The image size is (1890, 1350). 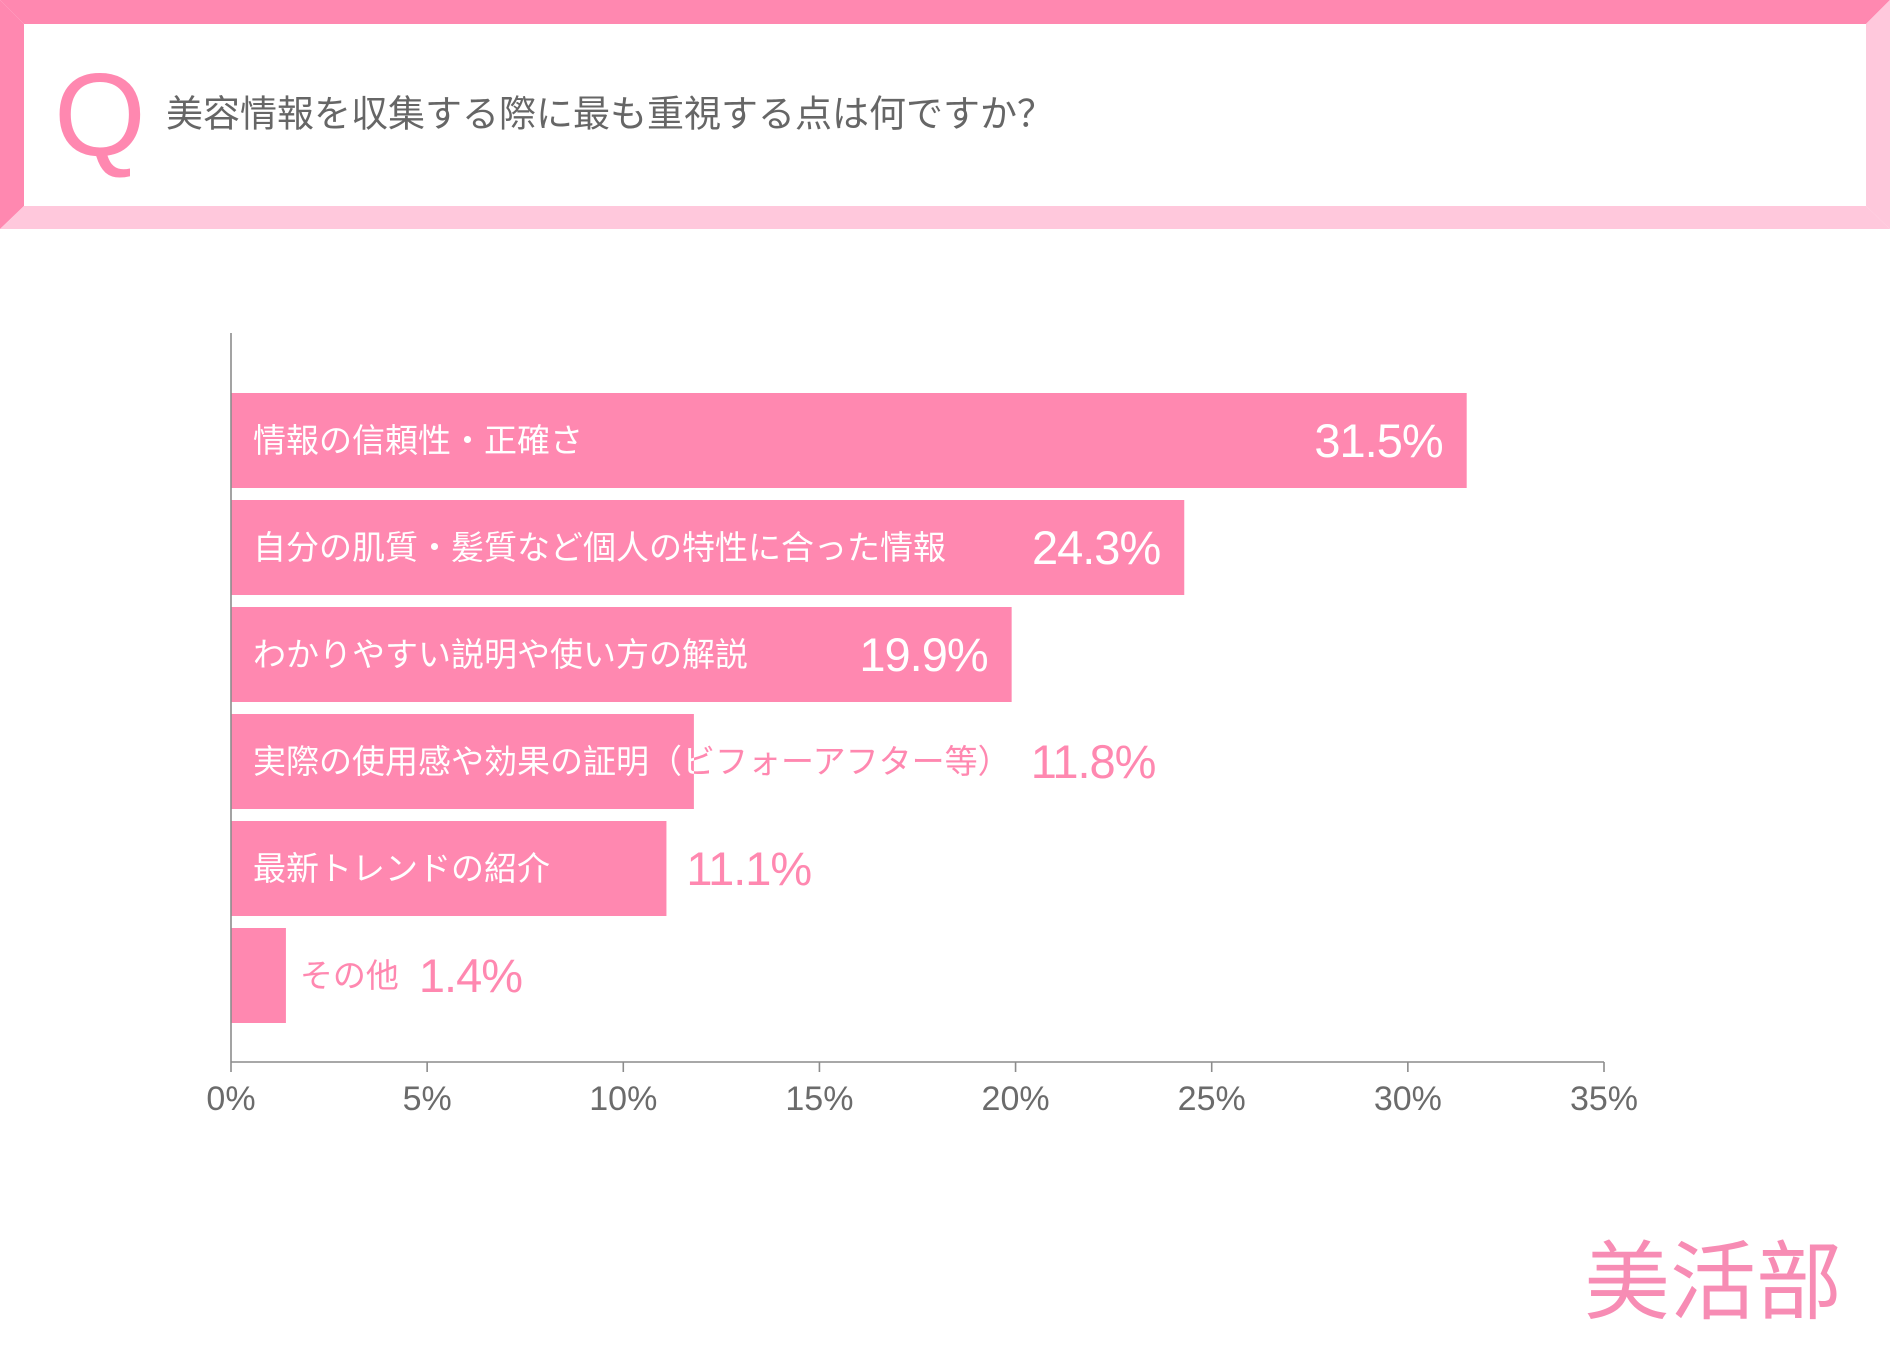 I want to click on bar-6-value-label: 1.4%, so click(x=470, y=975).